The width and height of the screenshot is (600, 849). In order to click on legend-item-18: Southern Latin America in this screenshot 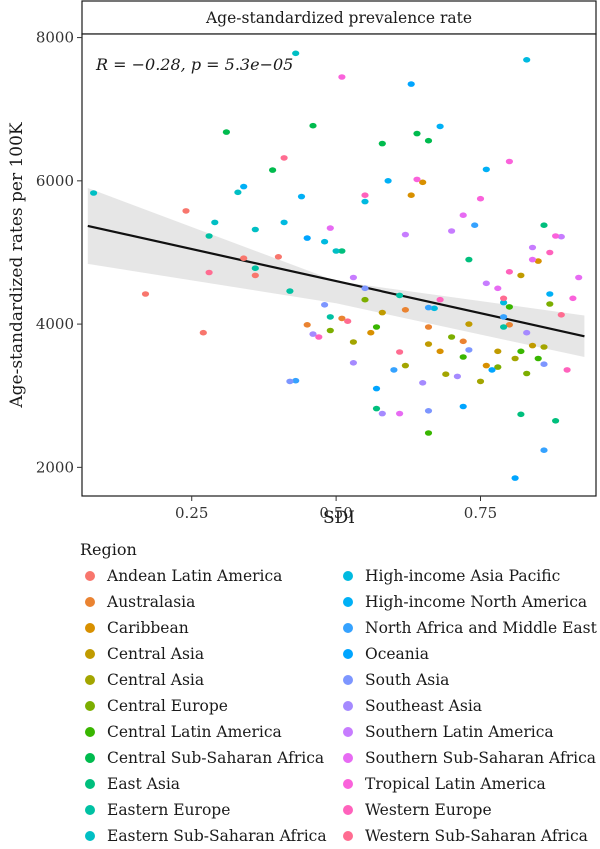, I will do `click(446, 732)`.